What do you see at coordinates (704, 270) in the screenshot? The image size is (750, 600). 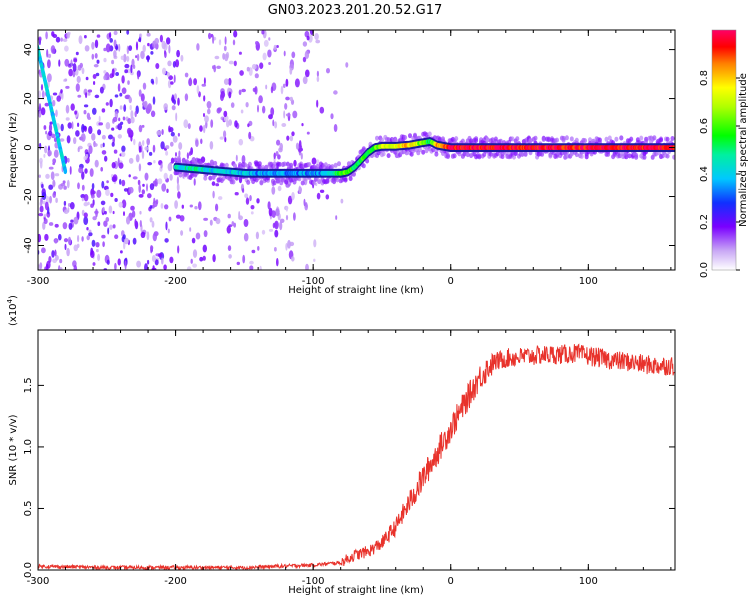 I see `colorbar-tick-label: 0.0` at bounding box center [704, 270].